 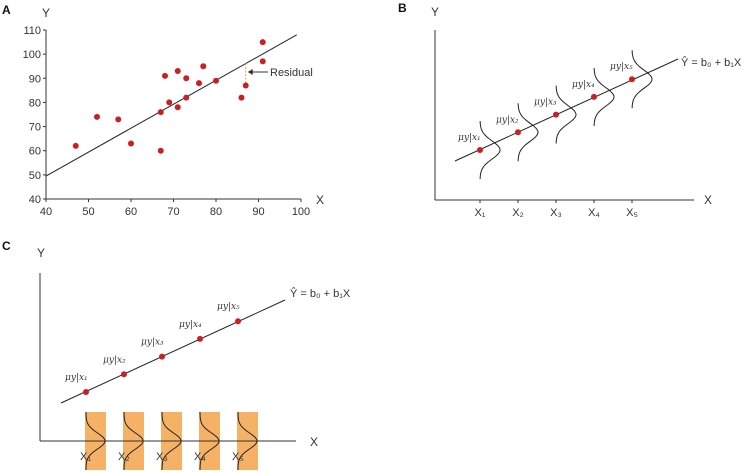 What do you see at coordinates (320, 293) in the screenshot?
I see `panel-c-equation: Ŷ = b₀ + b₁X` at bounding box center [320, 293].